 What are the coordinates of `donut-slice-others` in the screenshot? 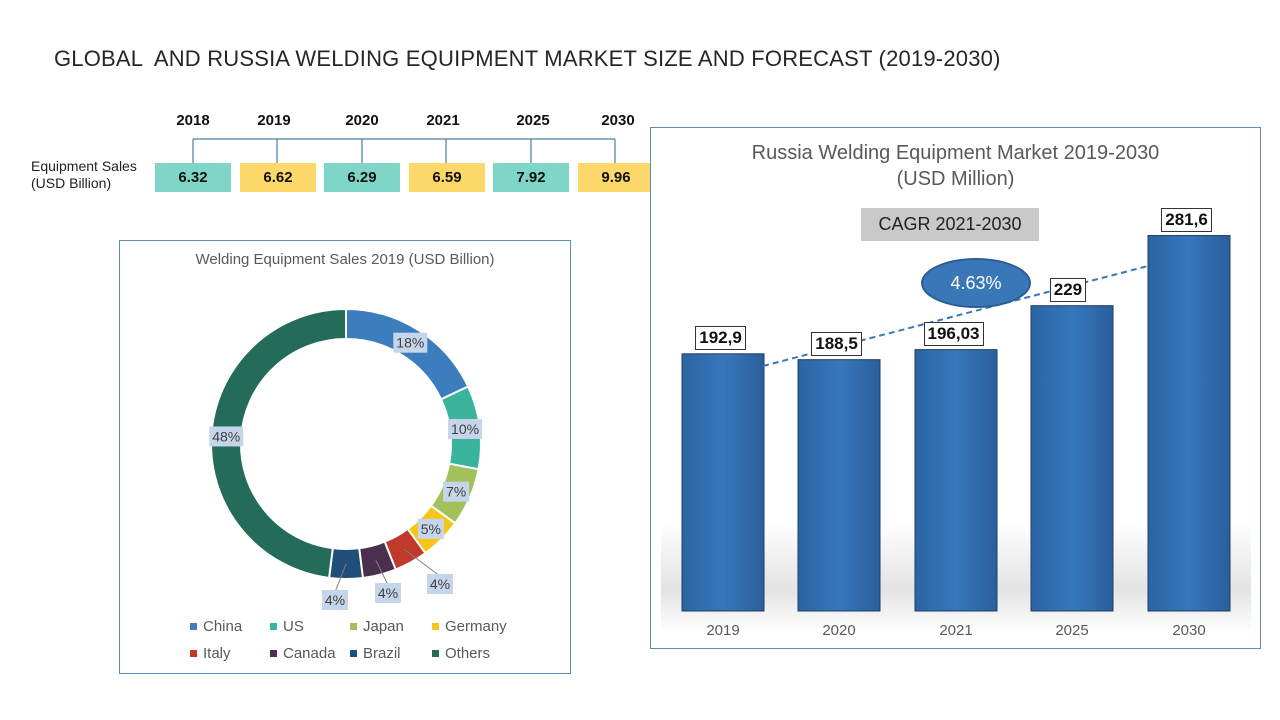 It's located at (278, 443).